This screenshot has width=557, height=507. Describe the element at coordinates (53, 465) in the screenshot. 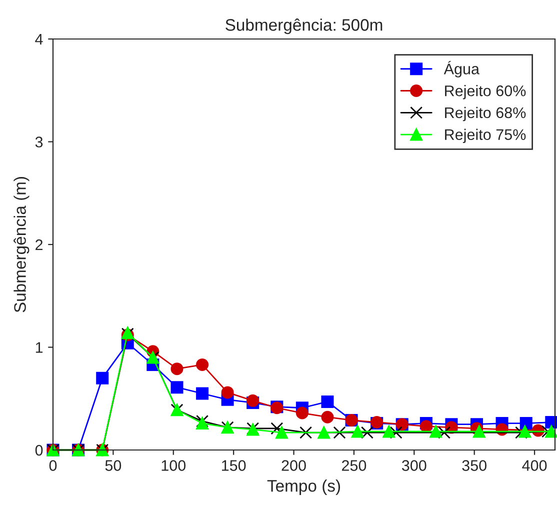

I see `x-tick-label: 0` at that location.